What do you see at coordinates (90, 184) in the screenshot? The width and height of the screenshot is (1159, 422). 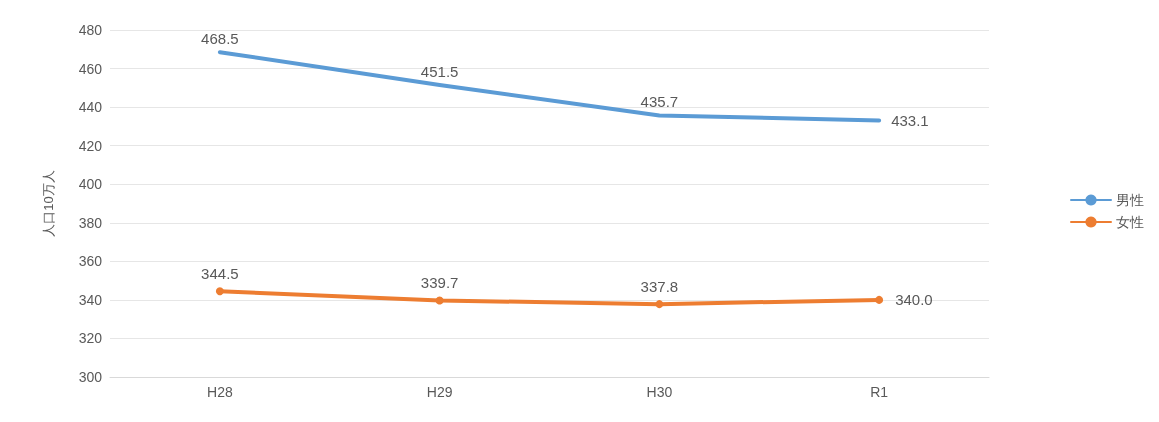 I see `y-tick-label: 400` at bounding box center [90, 184].